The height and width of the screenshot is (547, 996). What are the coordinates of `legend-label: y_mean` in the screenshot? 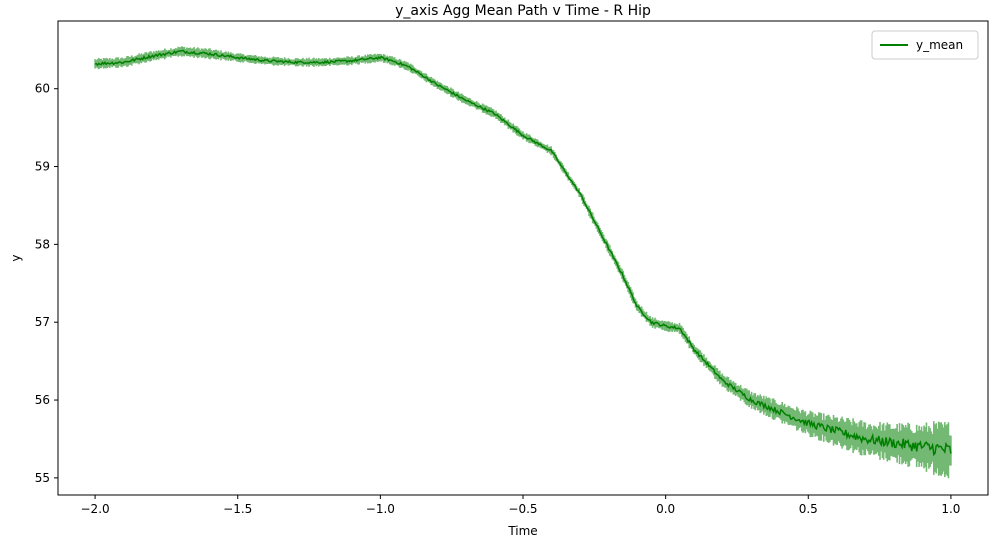 It's located at (939, 45).